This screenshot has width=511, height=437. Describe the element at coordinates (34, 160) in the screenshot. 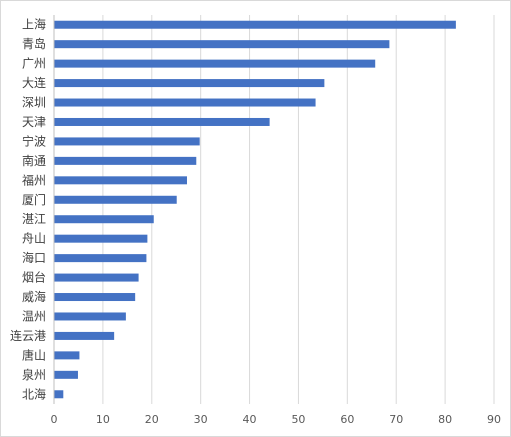

I see `category-label: 南通` at that location.